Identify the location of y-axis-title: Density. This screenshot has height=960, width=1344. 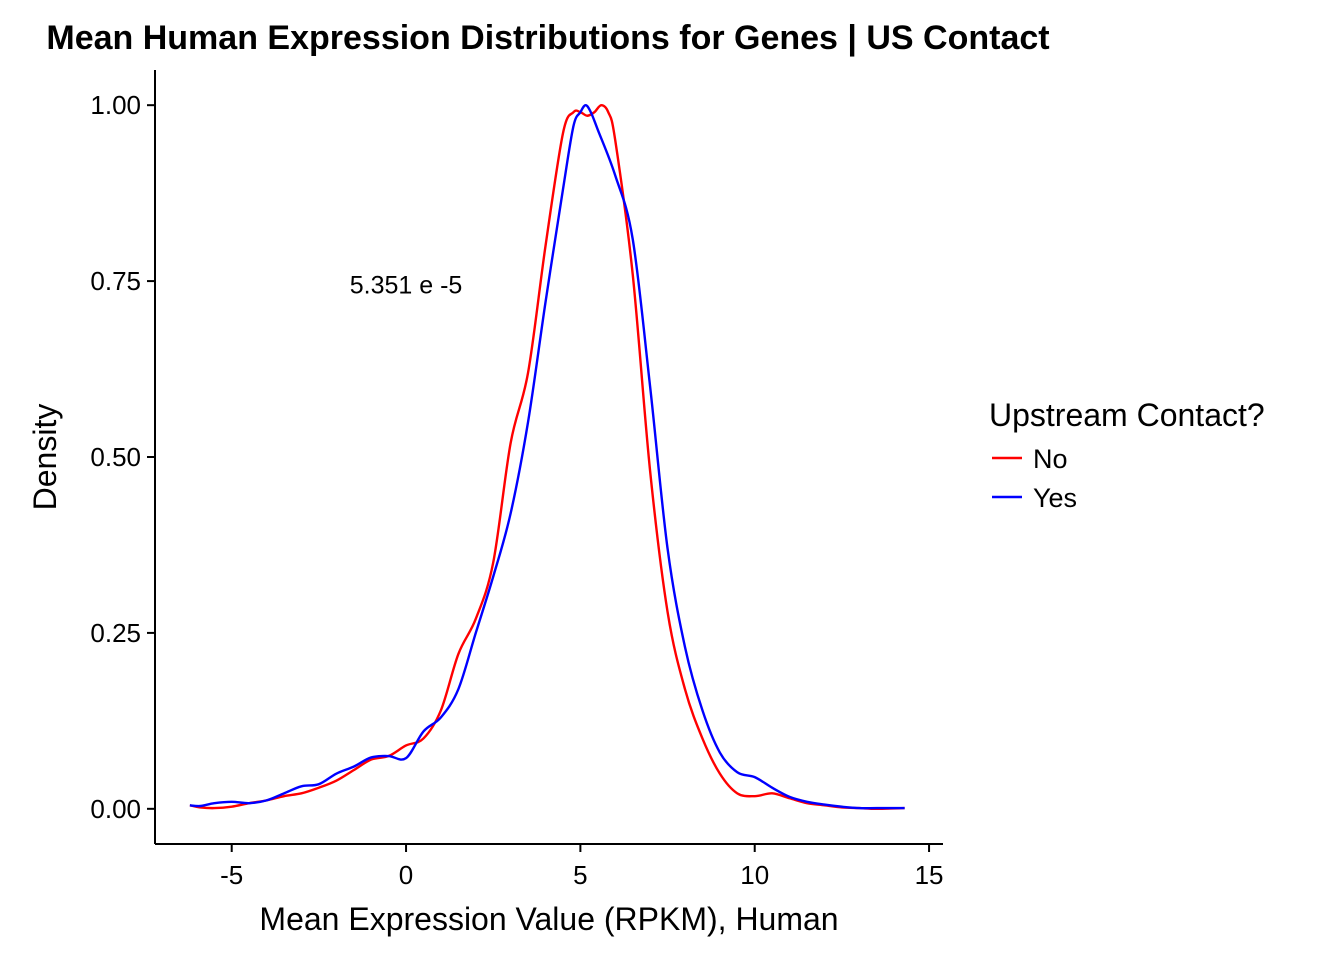
(45, 457).